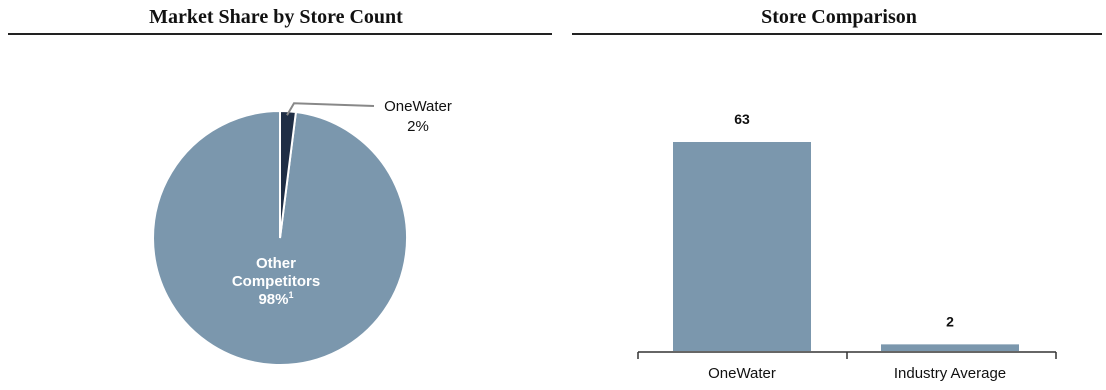 The height and width of the screenshot is (390, 1106). I want to click on bar-onewater, so click(742, 246).